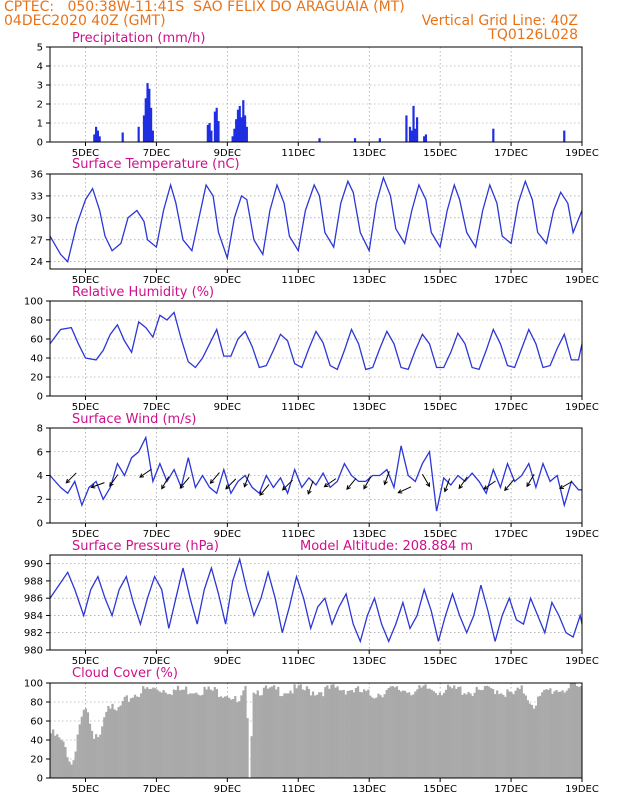  What do you see at coordinates (369, 407) in the screenshot?
I see `x-tick-label: 13DEC` at bounding box center [369, 407].